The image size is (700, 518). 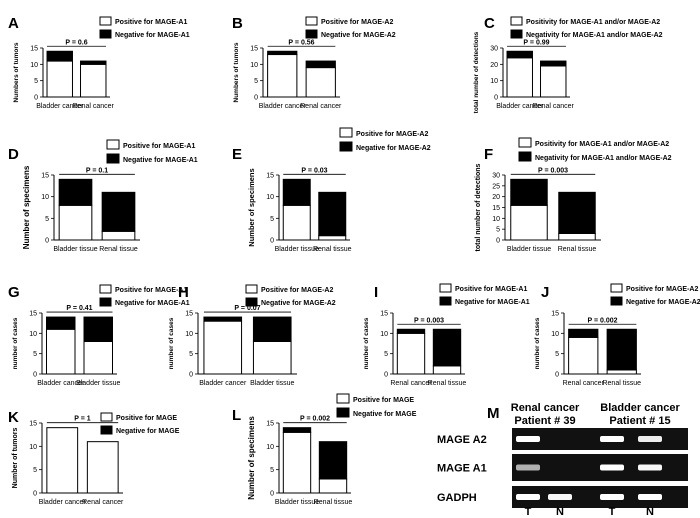 I want to click on p-value-label: P = 0.07, so click(x=247, y=308).